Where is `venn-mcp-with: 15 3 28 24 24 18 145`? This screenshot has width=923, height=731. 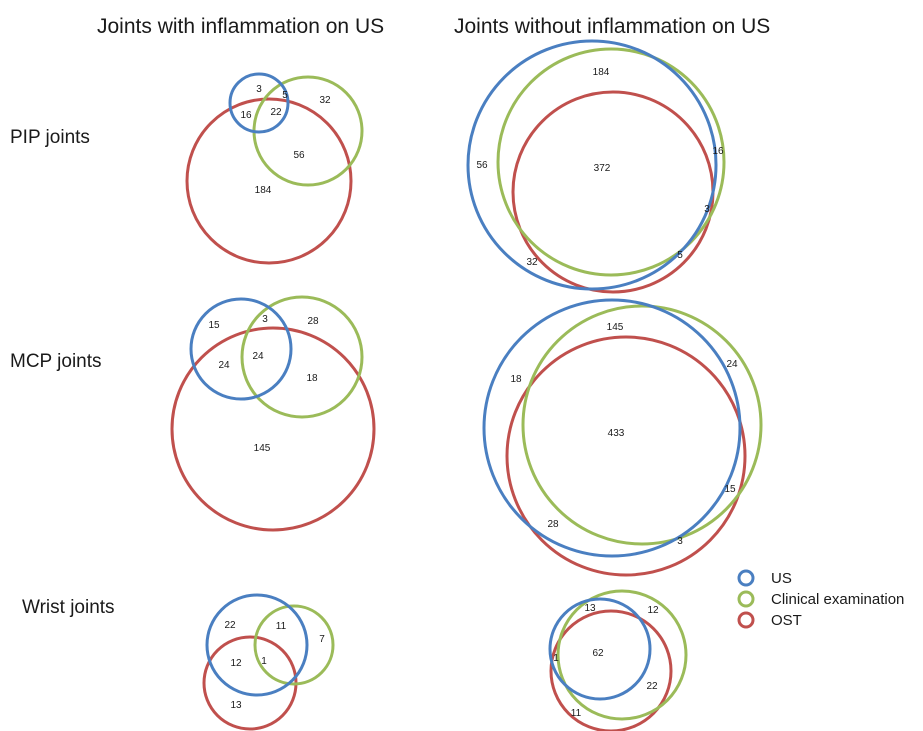
venn-mcp-with: 15 3 28 24 24 18 145 is located at coordinates (273, 413).